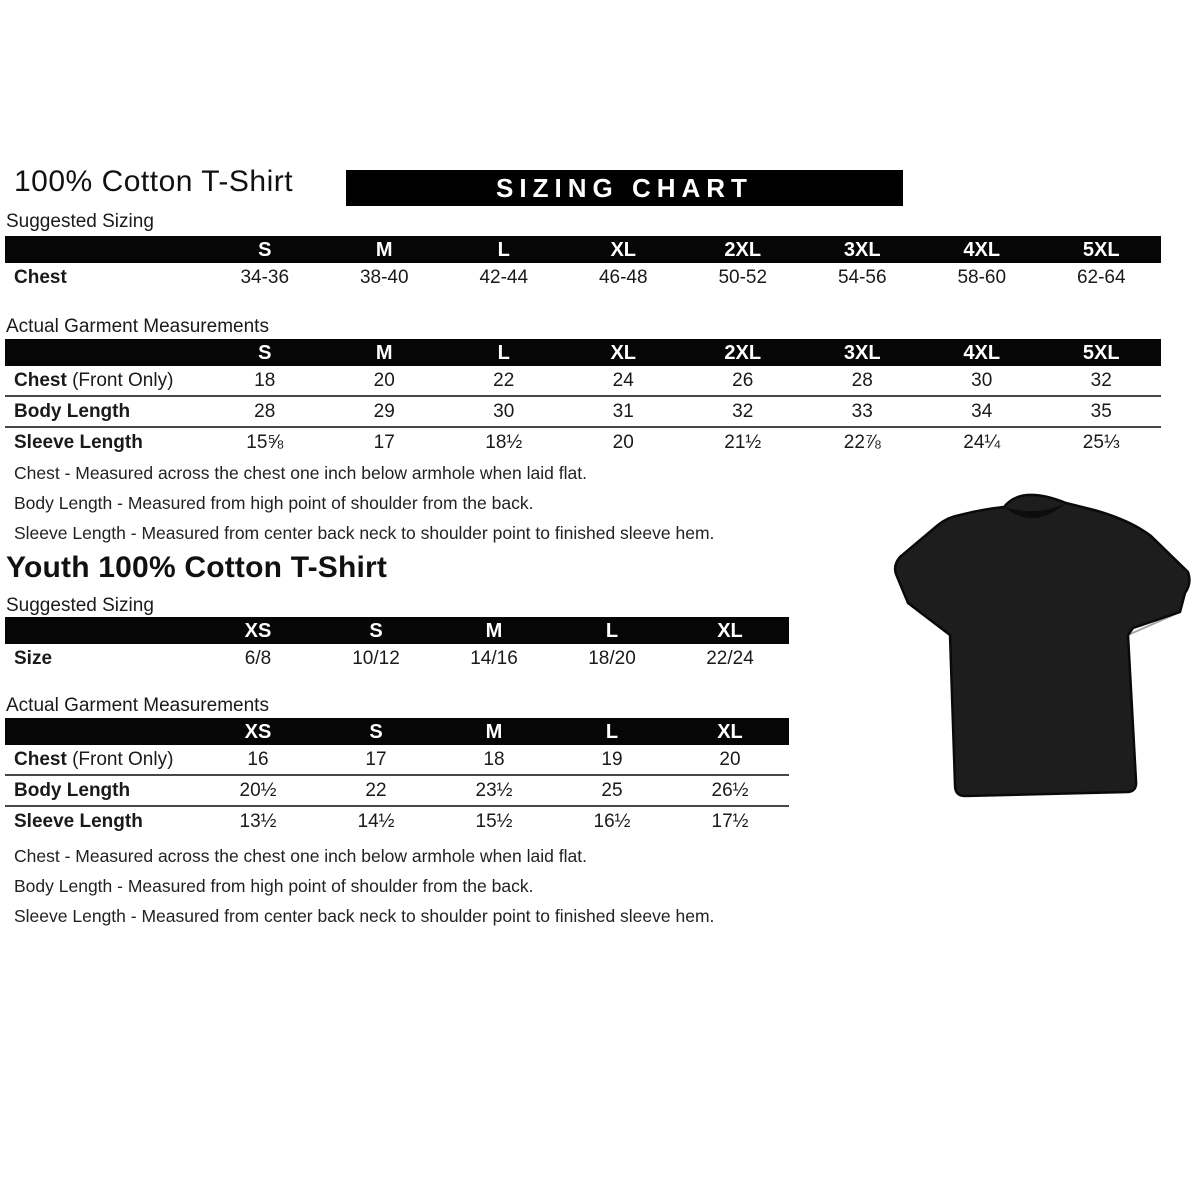 The width and height of the screenshot is (1200, 1200). I want to click on youth-section-title: Youth 100% Cotton T-Shirt, so click(197, 567).